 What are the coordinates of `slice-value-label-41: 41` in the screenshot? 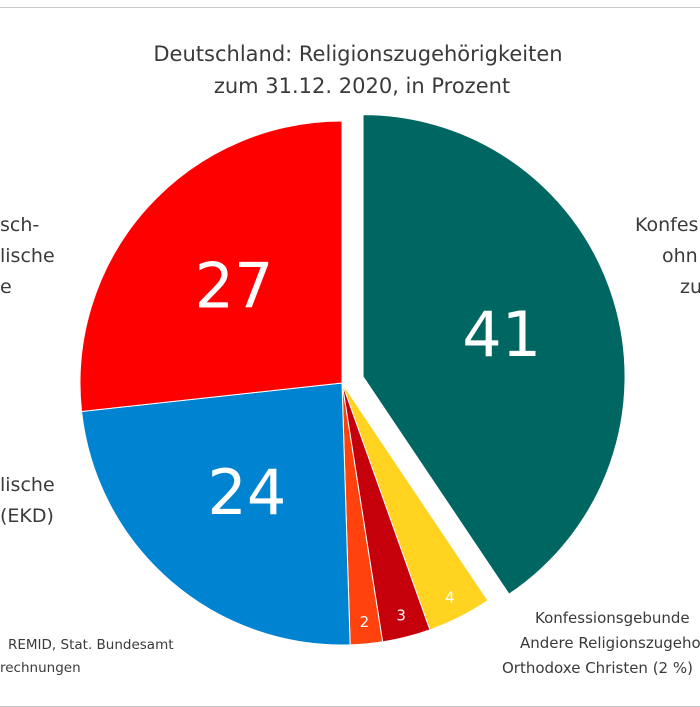 It's located at (501, 334).